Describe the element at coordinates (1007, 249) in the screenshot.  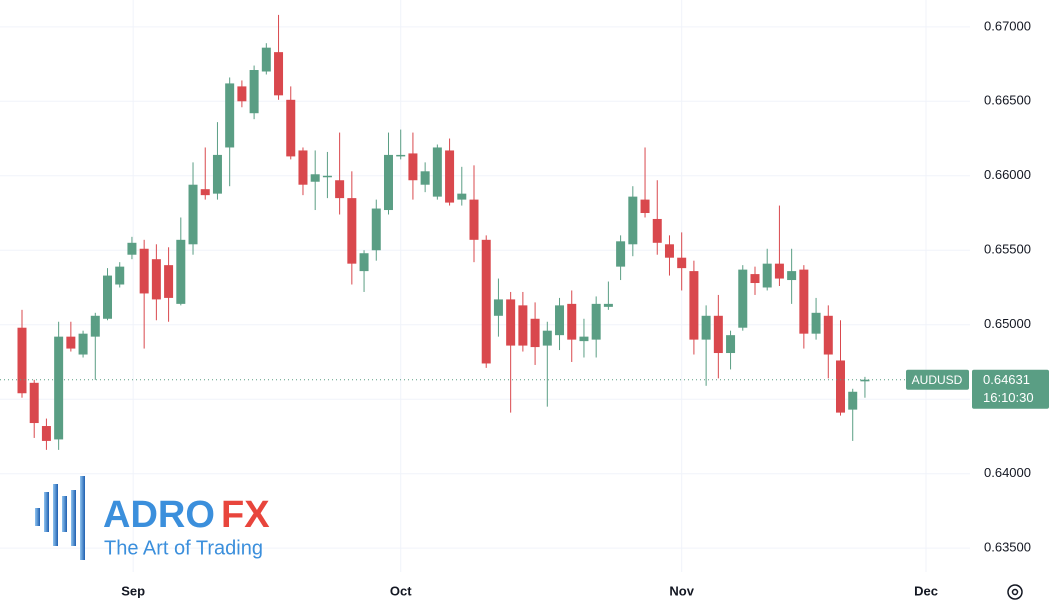
I see `y-tick-label: 0.65500` at that location.